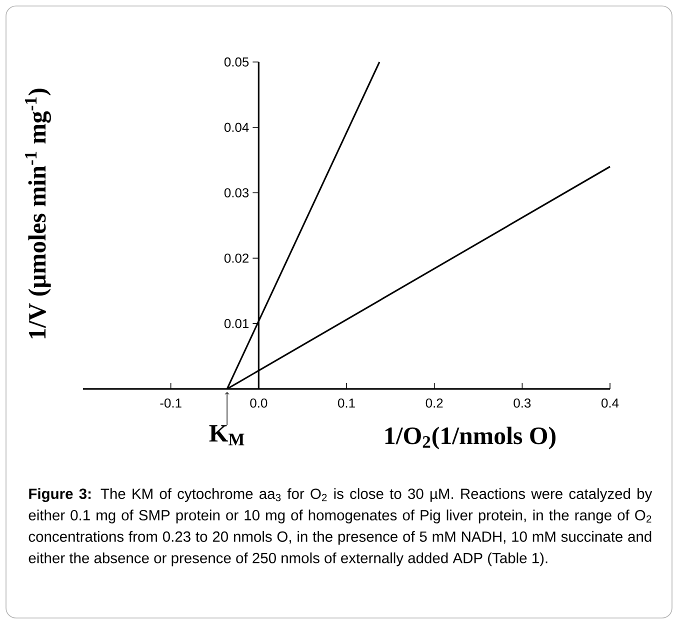 Image resolution: width=678 pixels, height=624 pixels. Describe the element at coordinates (171, 403) in the screenshot. I see `x-tick-label: -0.1` at that location.